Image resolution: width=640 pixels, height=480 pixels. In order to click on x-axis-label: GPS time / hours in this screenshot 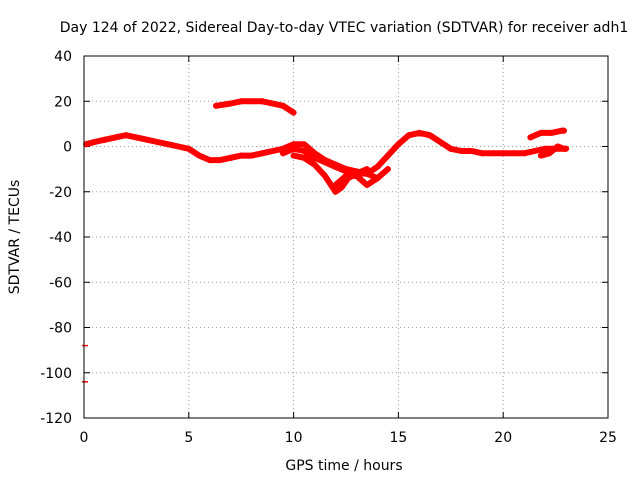, I will do `click(343, 466)`.